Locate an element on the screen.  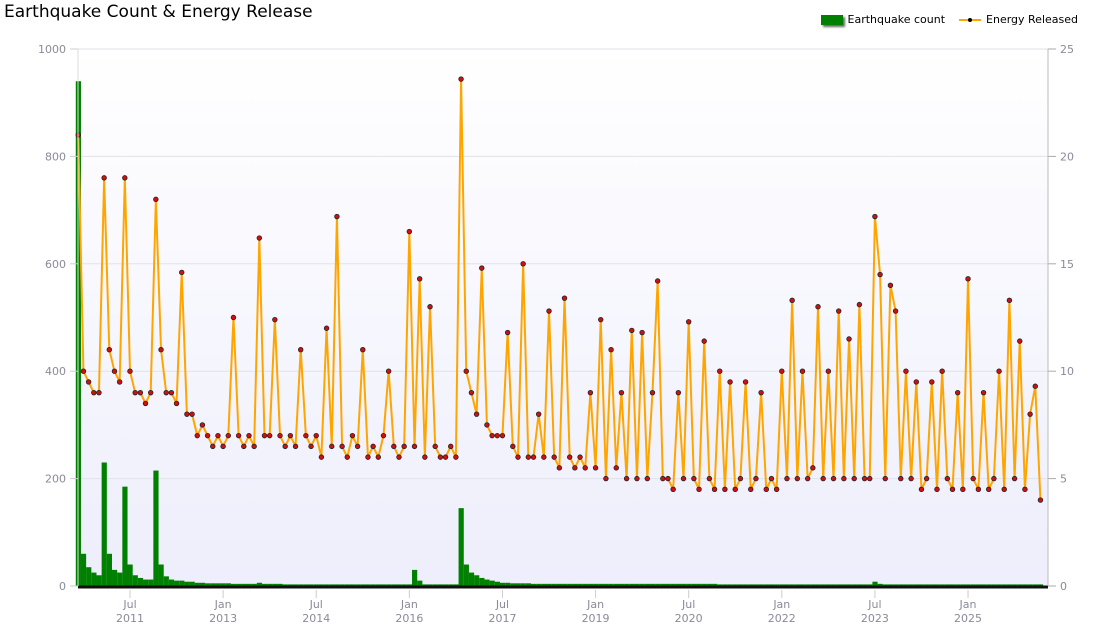
x-tick-year: 2017 is located at coordinates (502, 618).